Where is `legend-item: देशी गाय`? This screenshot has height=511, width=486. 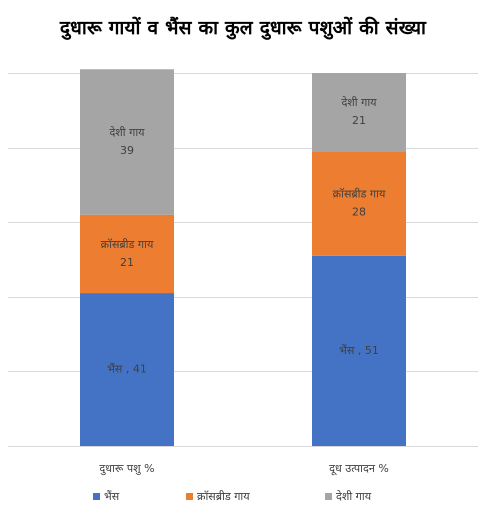
legend-item: देशी गाय is located at coordinates (348, 496).